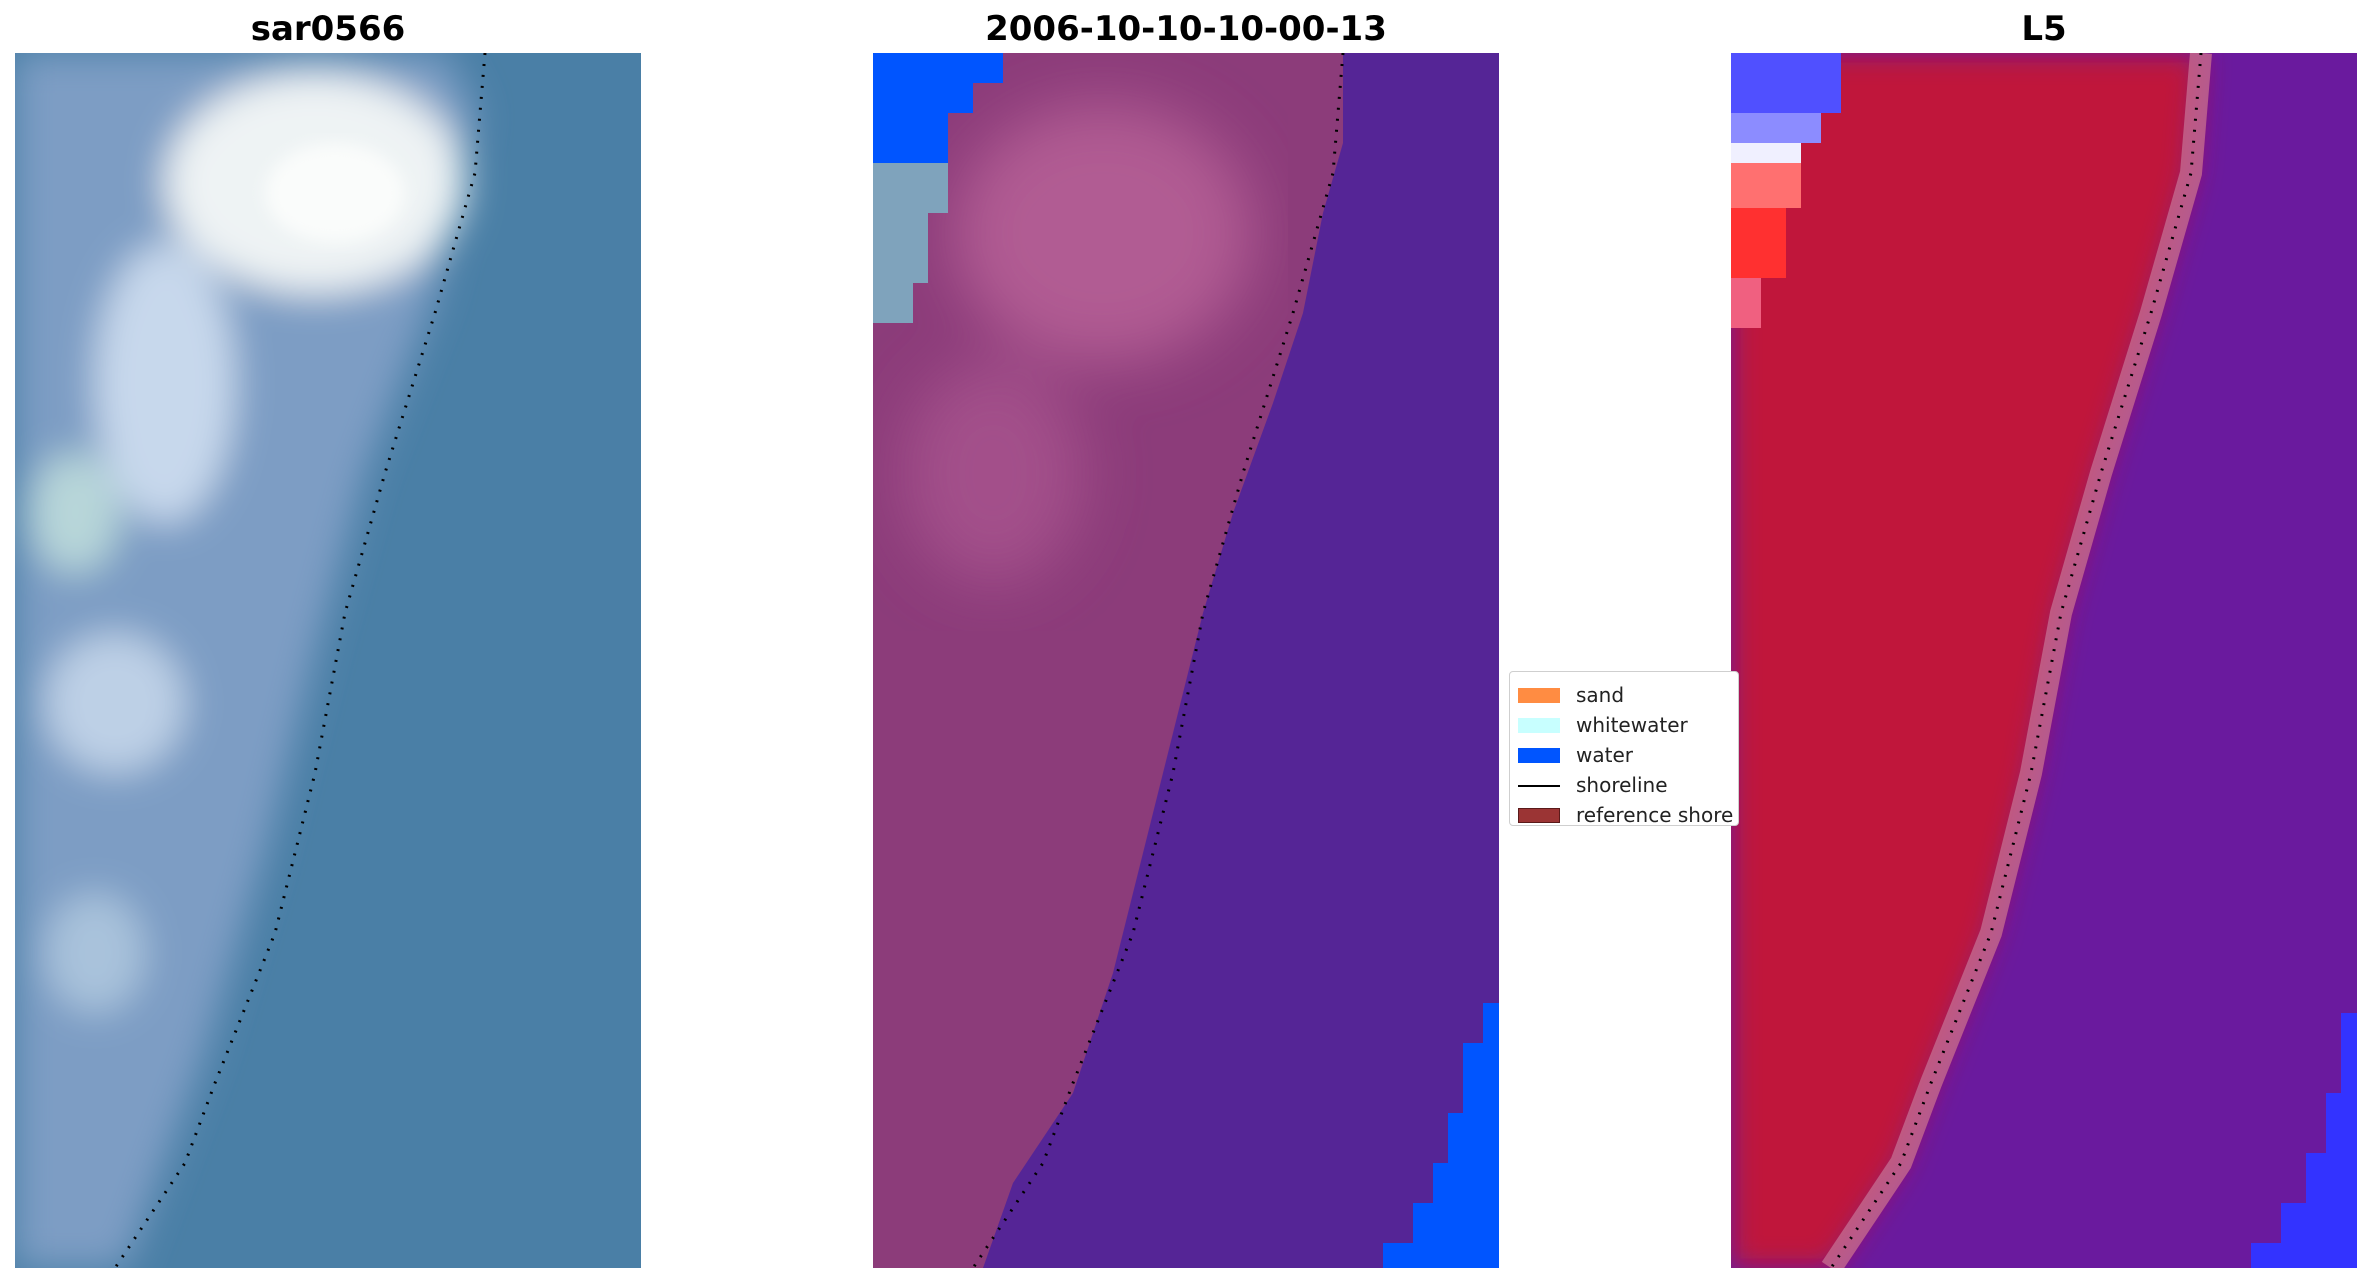 The width and height of the screenshot is (2371, 1283). I want to click on legend-item-water: water, so click(1624, 755).